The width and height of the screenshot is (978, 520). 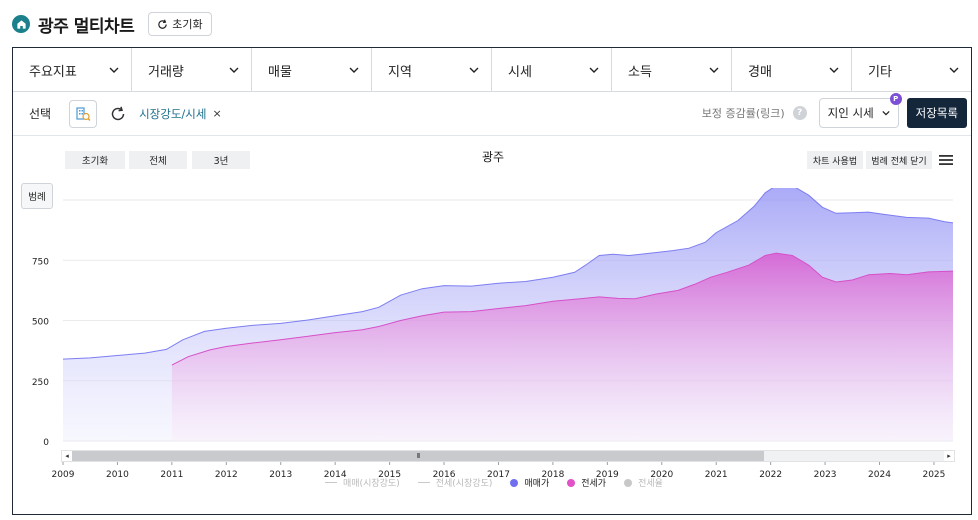 I want to click on x-tick-label: 2024, so click(x=879, y=475).